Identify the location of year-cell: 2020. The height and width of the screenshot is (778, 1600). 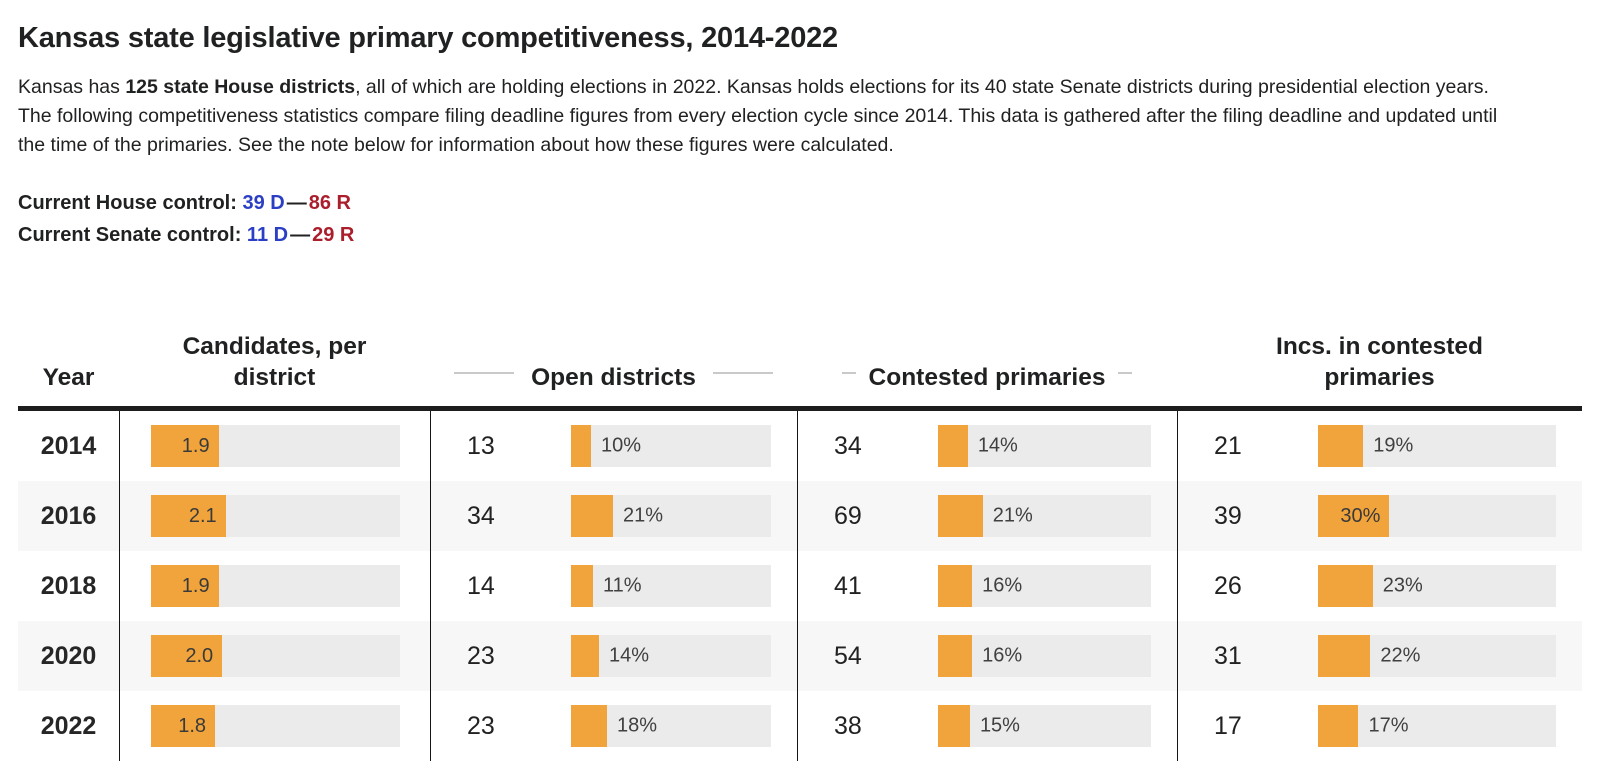
(68, 655).